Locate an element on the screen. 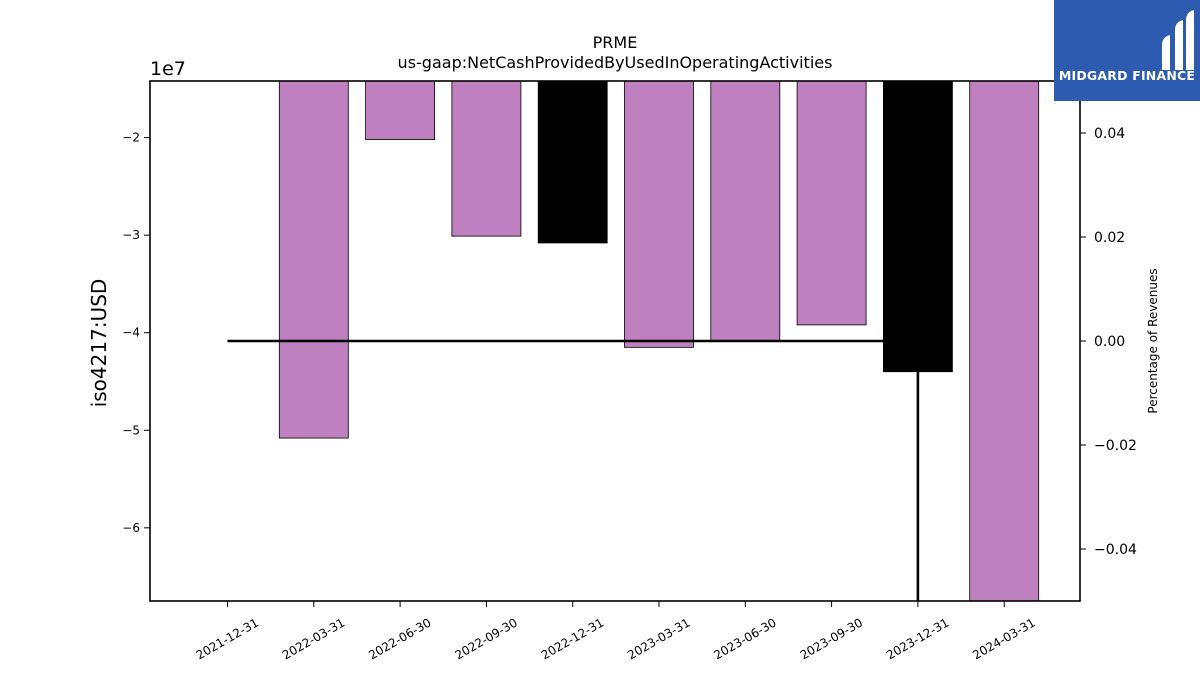  x-tick-label: 2023-12-31 is located at coordinates (917, 638).